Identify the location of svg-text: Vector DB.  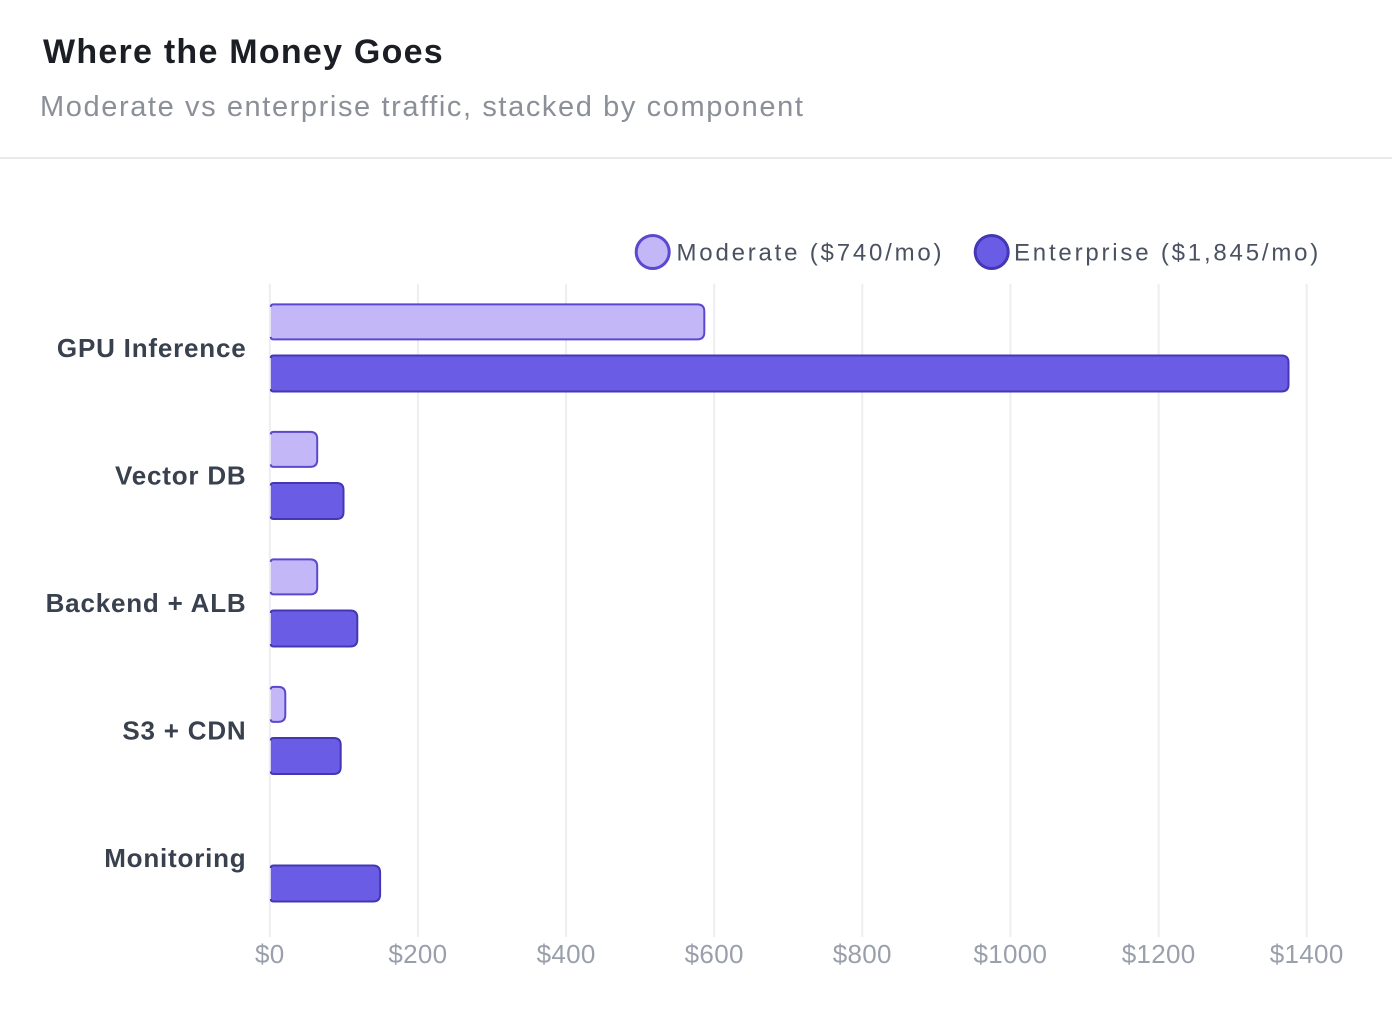
(180, 475).